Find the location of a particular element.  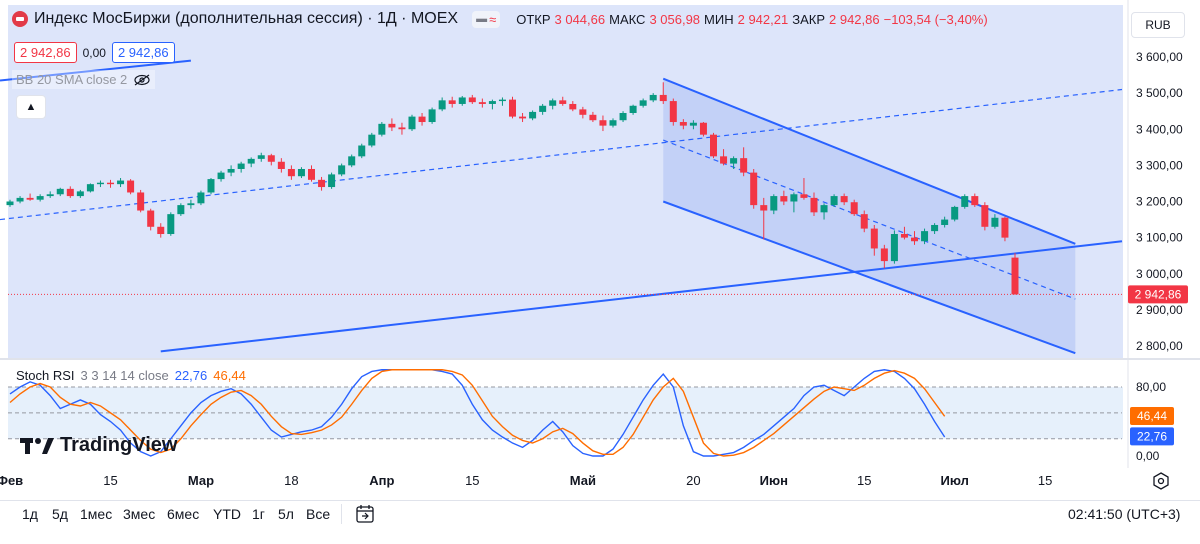

timeframe-5d: 5д is located at coordinates (60, 514).